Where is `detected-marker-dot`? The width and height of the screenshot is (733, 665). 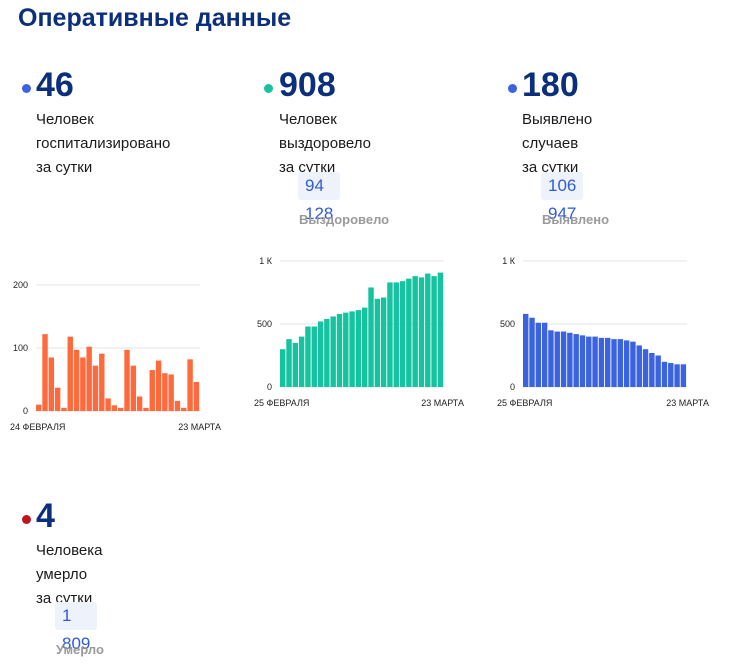 detected-marker-dot is located at coordinates (512, 88).